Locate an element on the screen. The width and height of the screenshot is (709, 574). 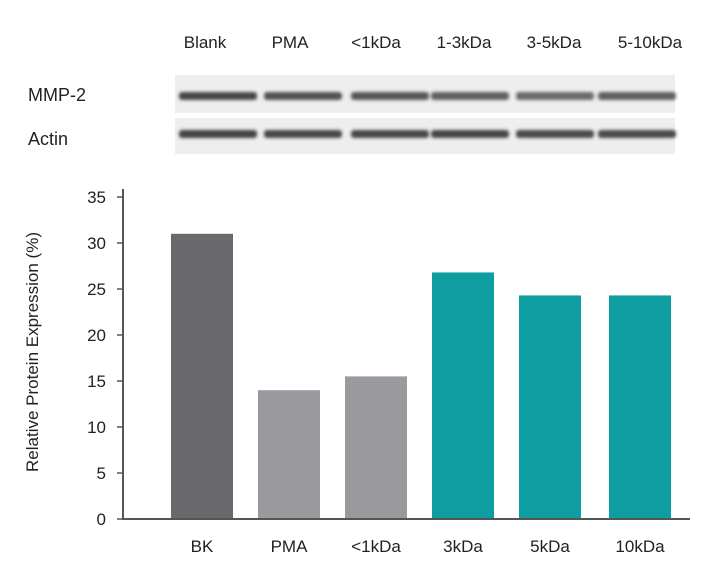
lane-label: 1-3kDa is located at coordinates (464, 42).